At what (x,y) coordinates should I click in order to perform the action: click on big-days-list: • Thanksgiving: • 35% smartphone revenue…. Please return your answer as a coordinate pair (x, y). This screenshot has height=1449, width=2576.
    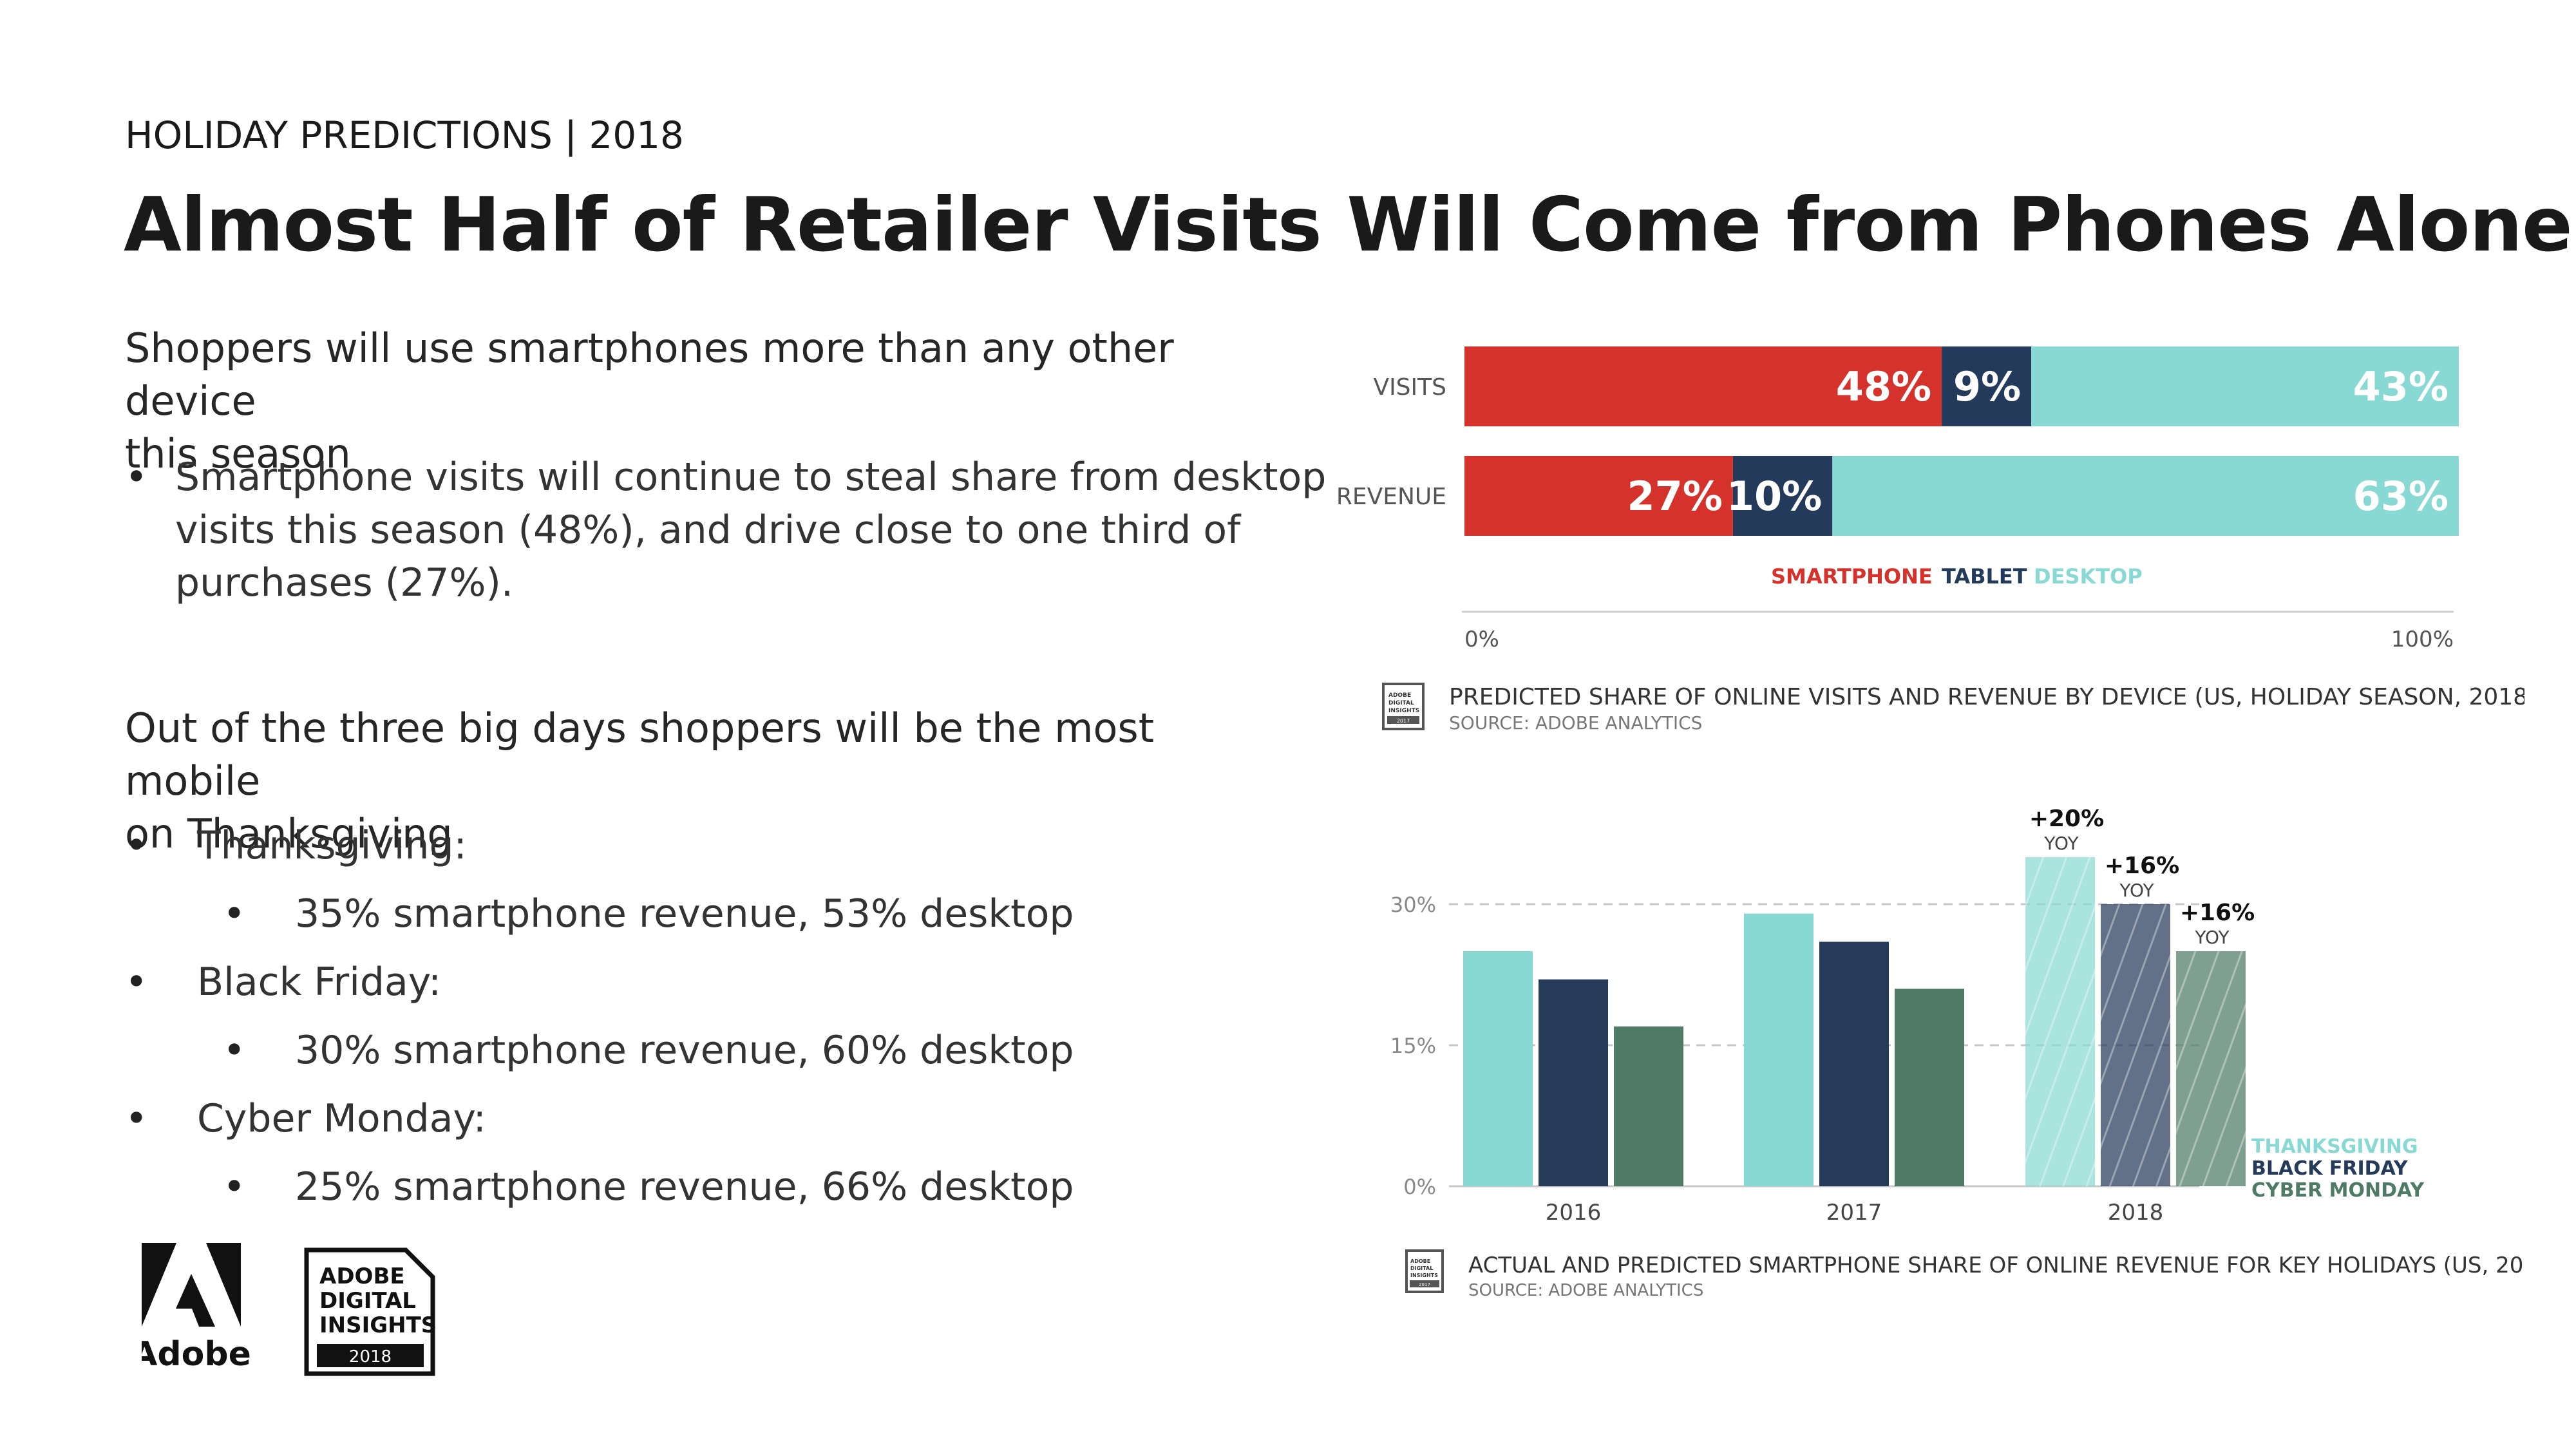
    Looking at the image, I should click on (679, 1018).